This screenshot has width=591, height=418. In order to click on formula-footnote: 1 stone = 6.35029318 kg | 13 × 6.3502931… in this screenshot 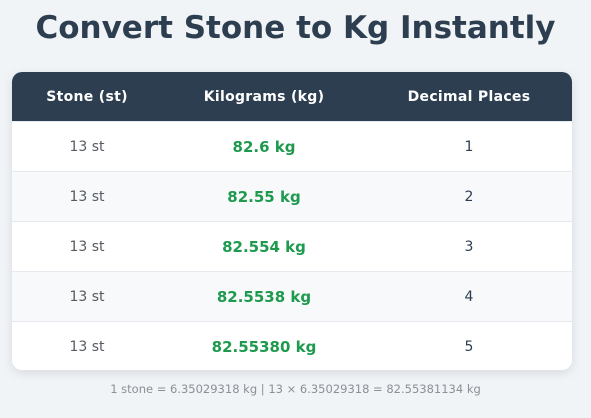, I will do `click(295, 389)`.